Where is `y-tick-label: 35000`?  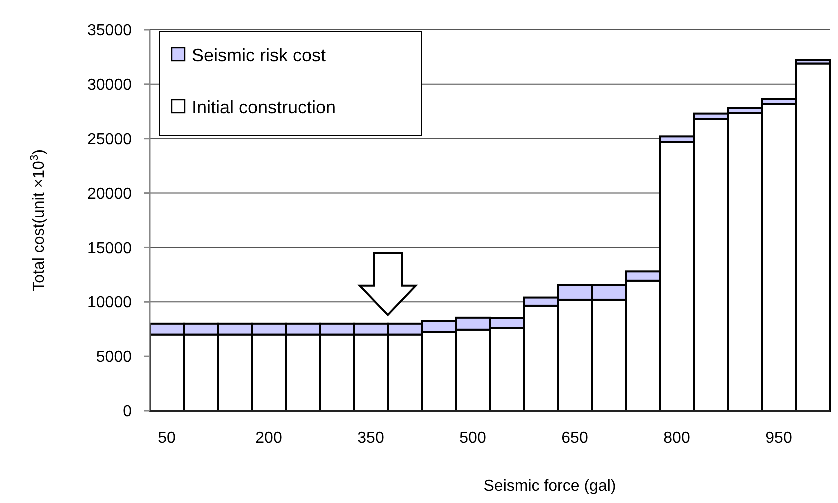
y-tick-label: 35000 is located at coordinates (110, 31).